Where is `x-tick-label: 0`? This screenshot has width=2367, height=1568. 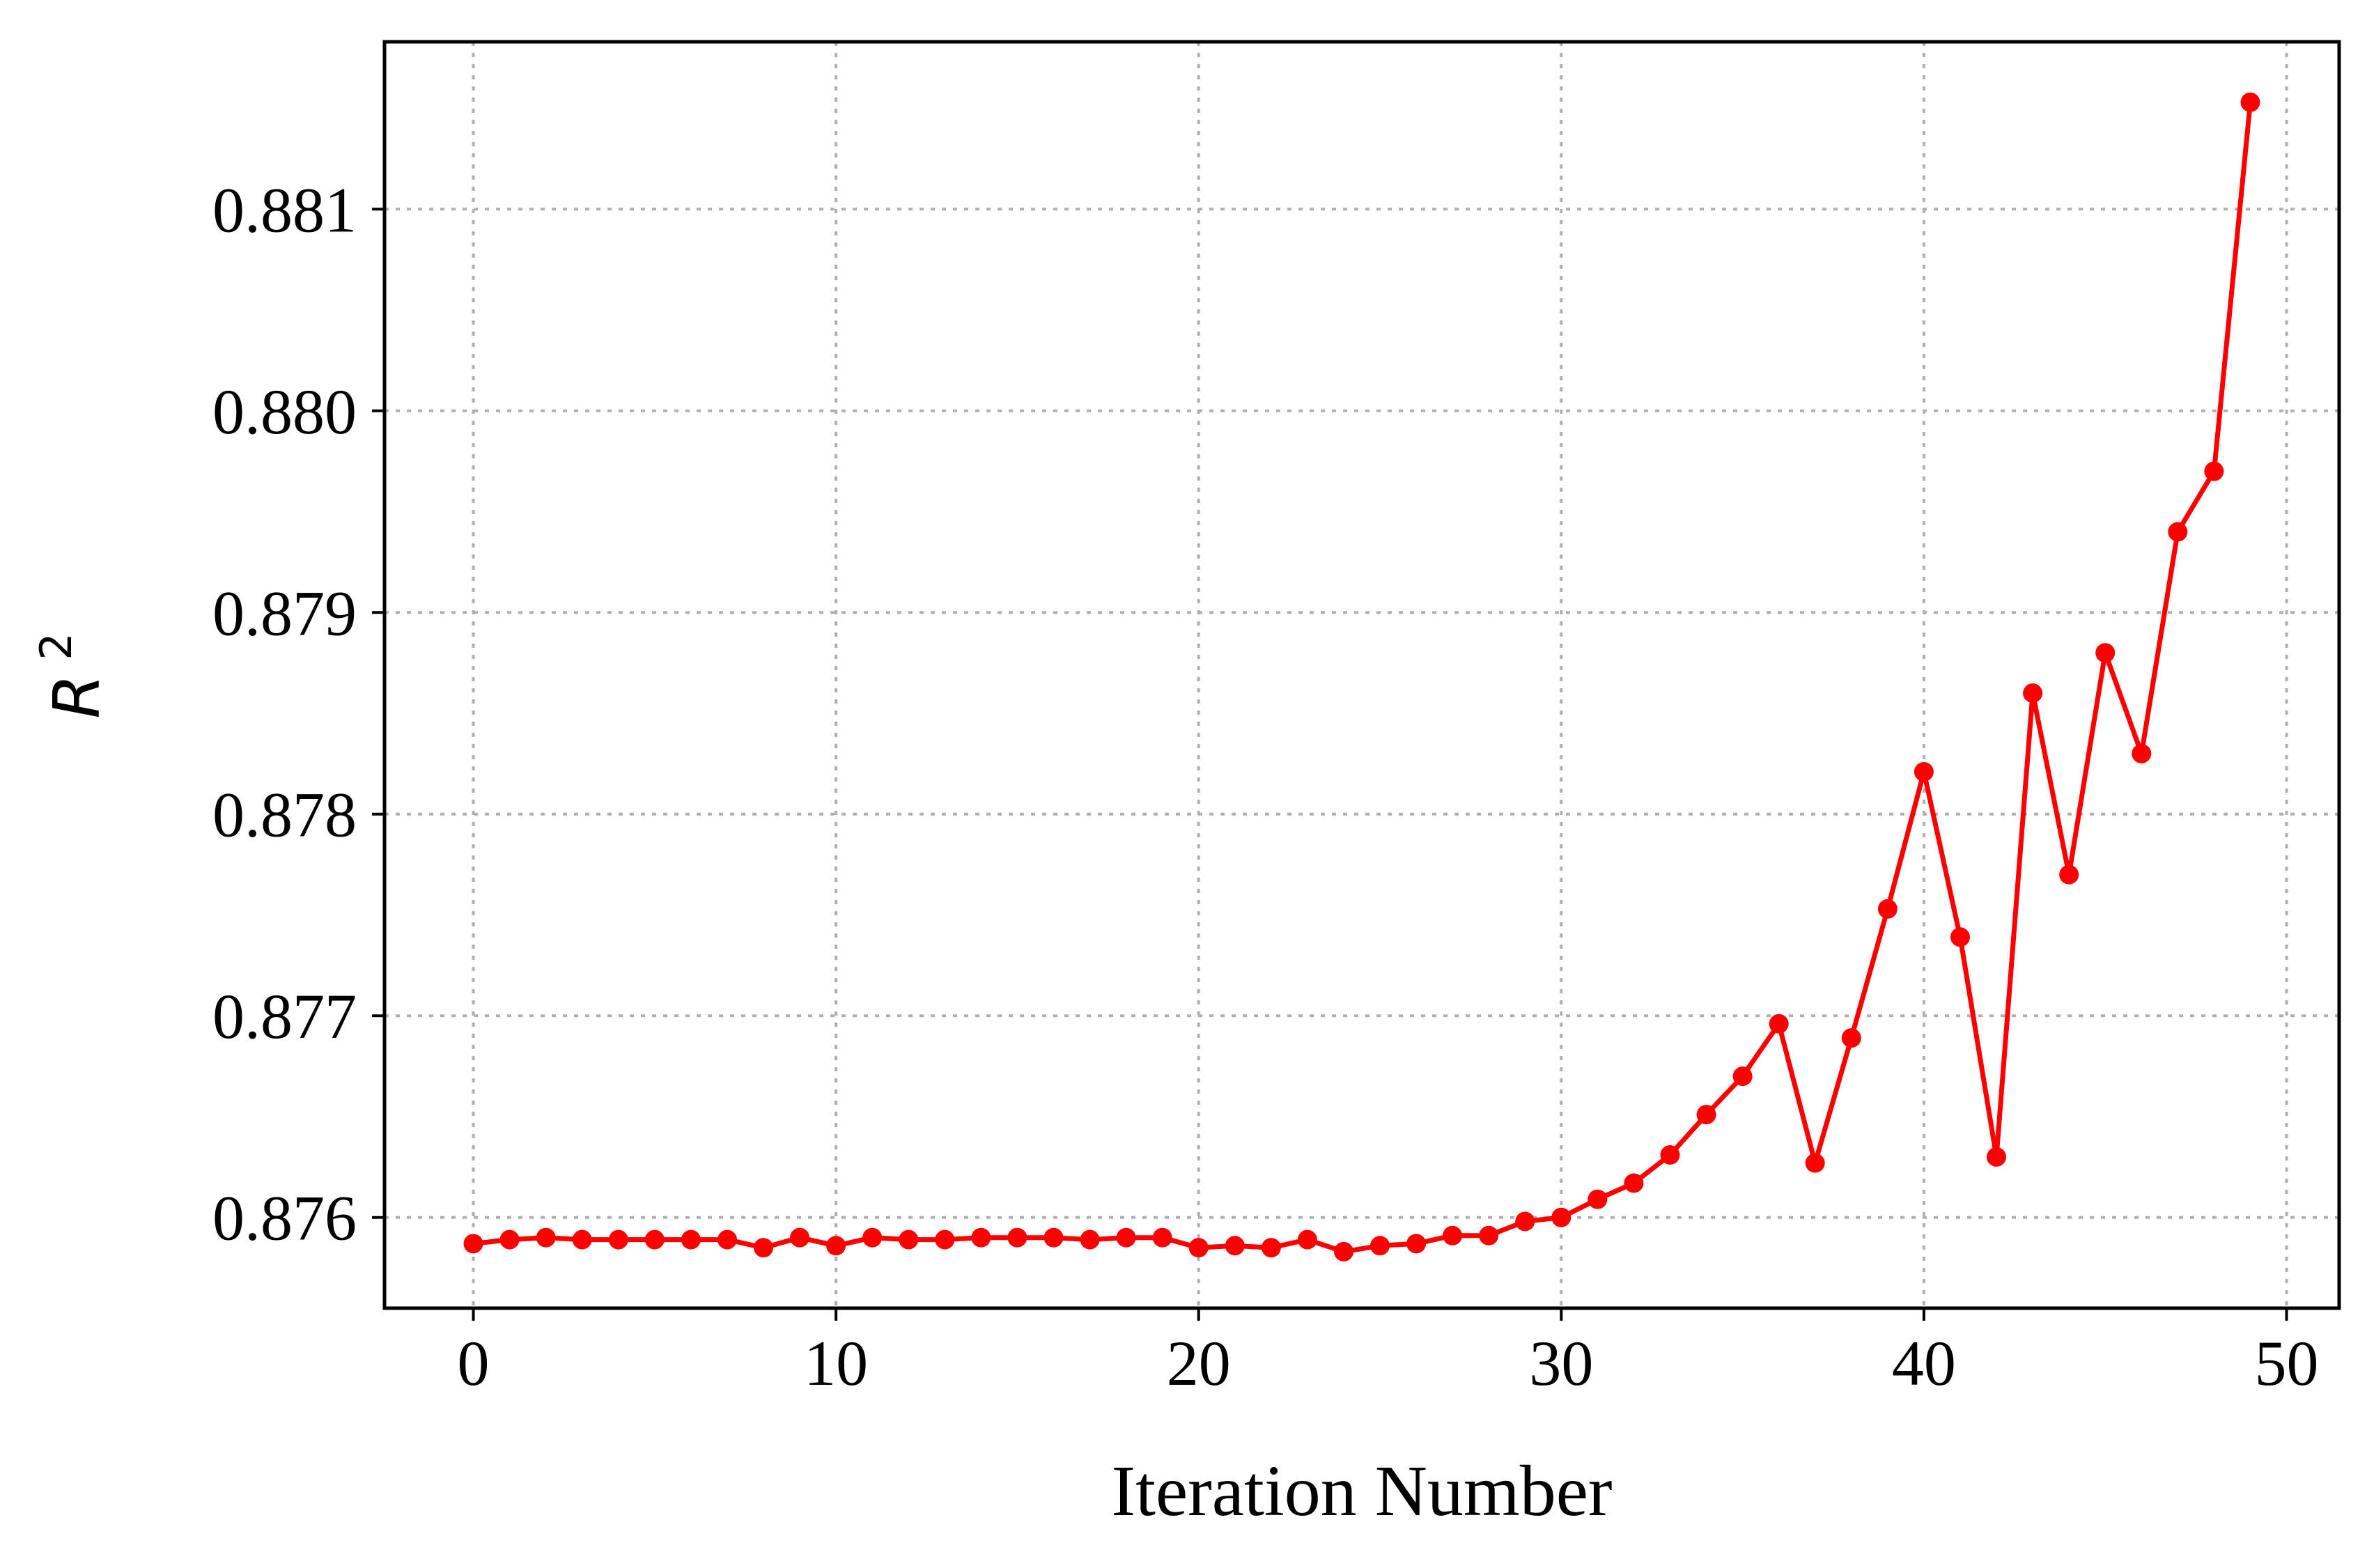 x-tick-label: 0 is located at coordinates (474, 1363).